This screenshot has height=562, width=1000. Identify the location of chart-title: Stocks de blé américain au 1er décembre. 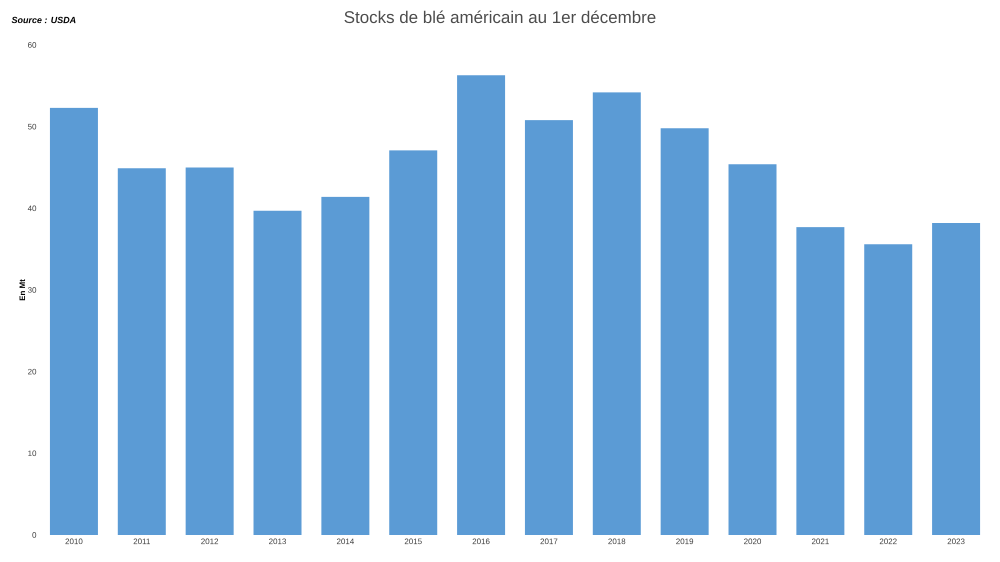
(500, 17).